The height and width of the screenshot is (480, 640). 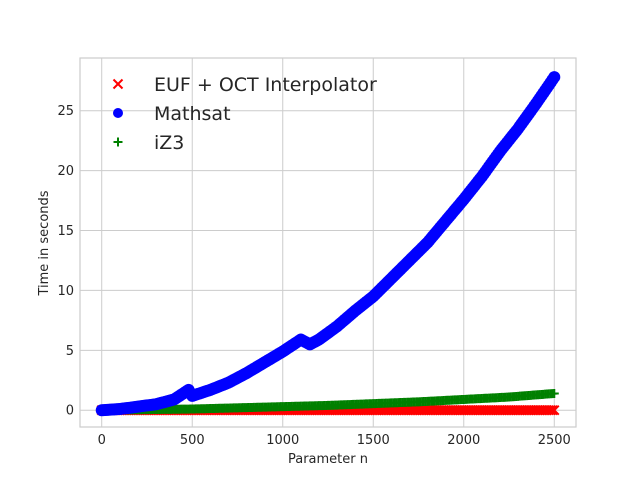 What do you see at coordinates (373, 440) in the screenshot?
I see `x-tick-label: 1500` at bounding box center [373, 440].